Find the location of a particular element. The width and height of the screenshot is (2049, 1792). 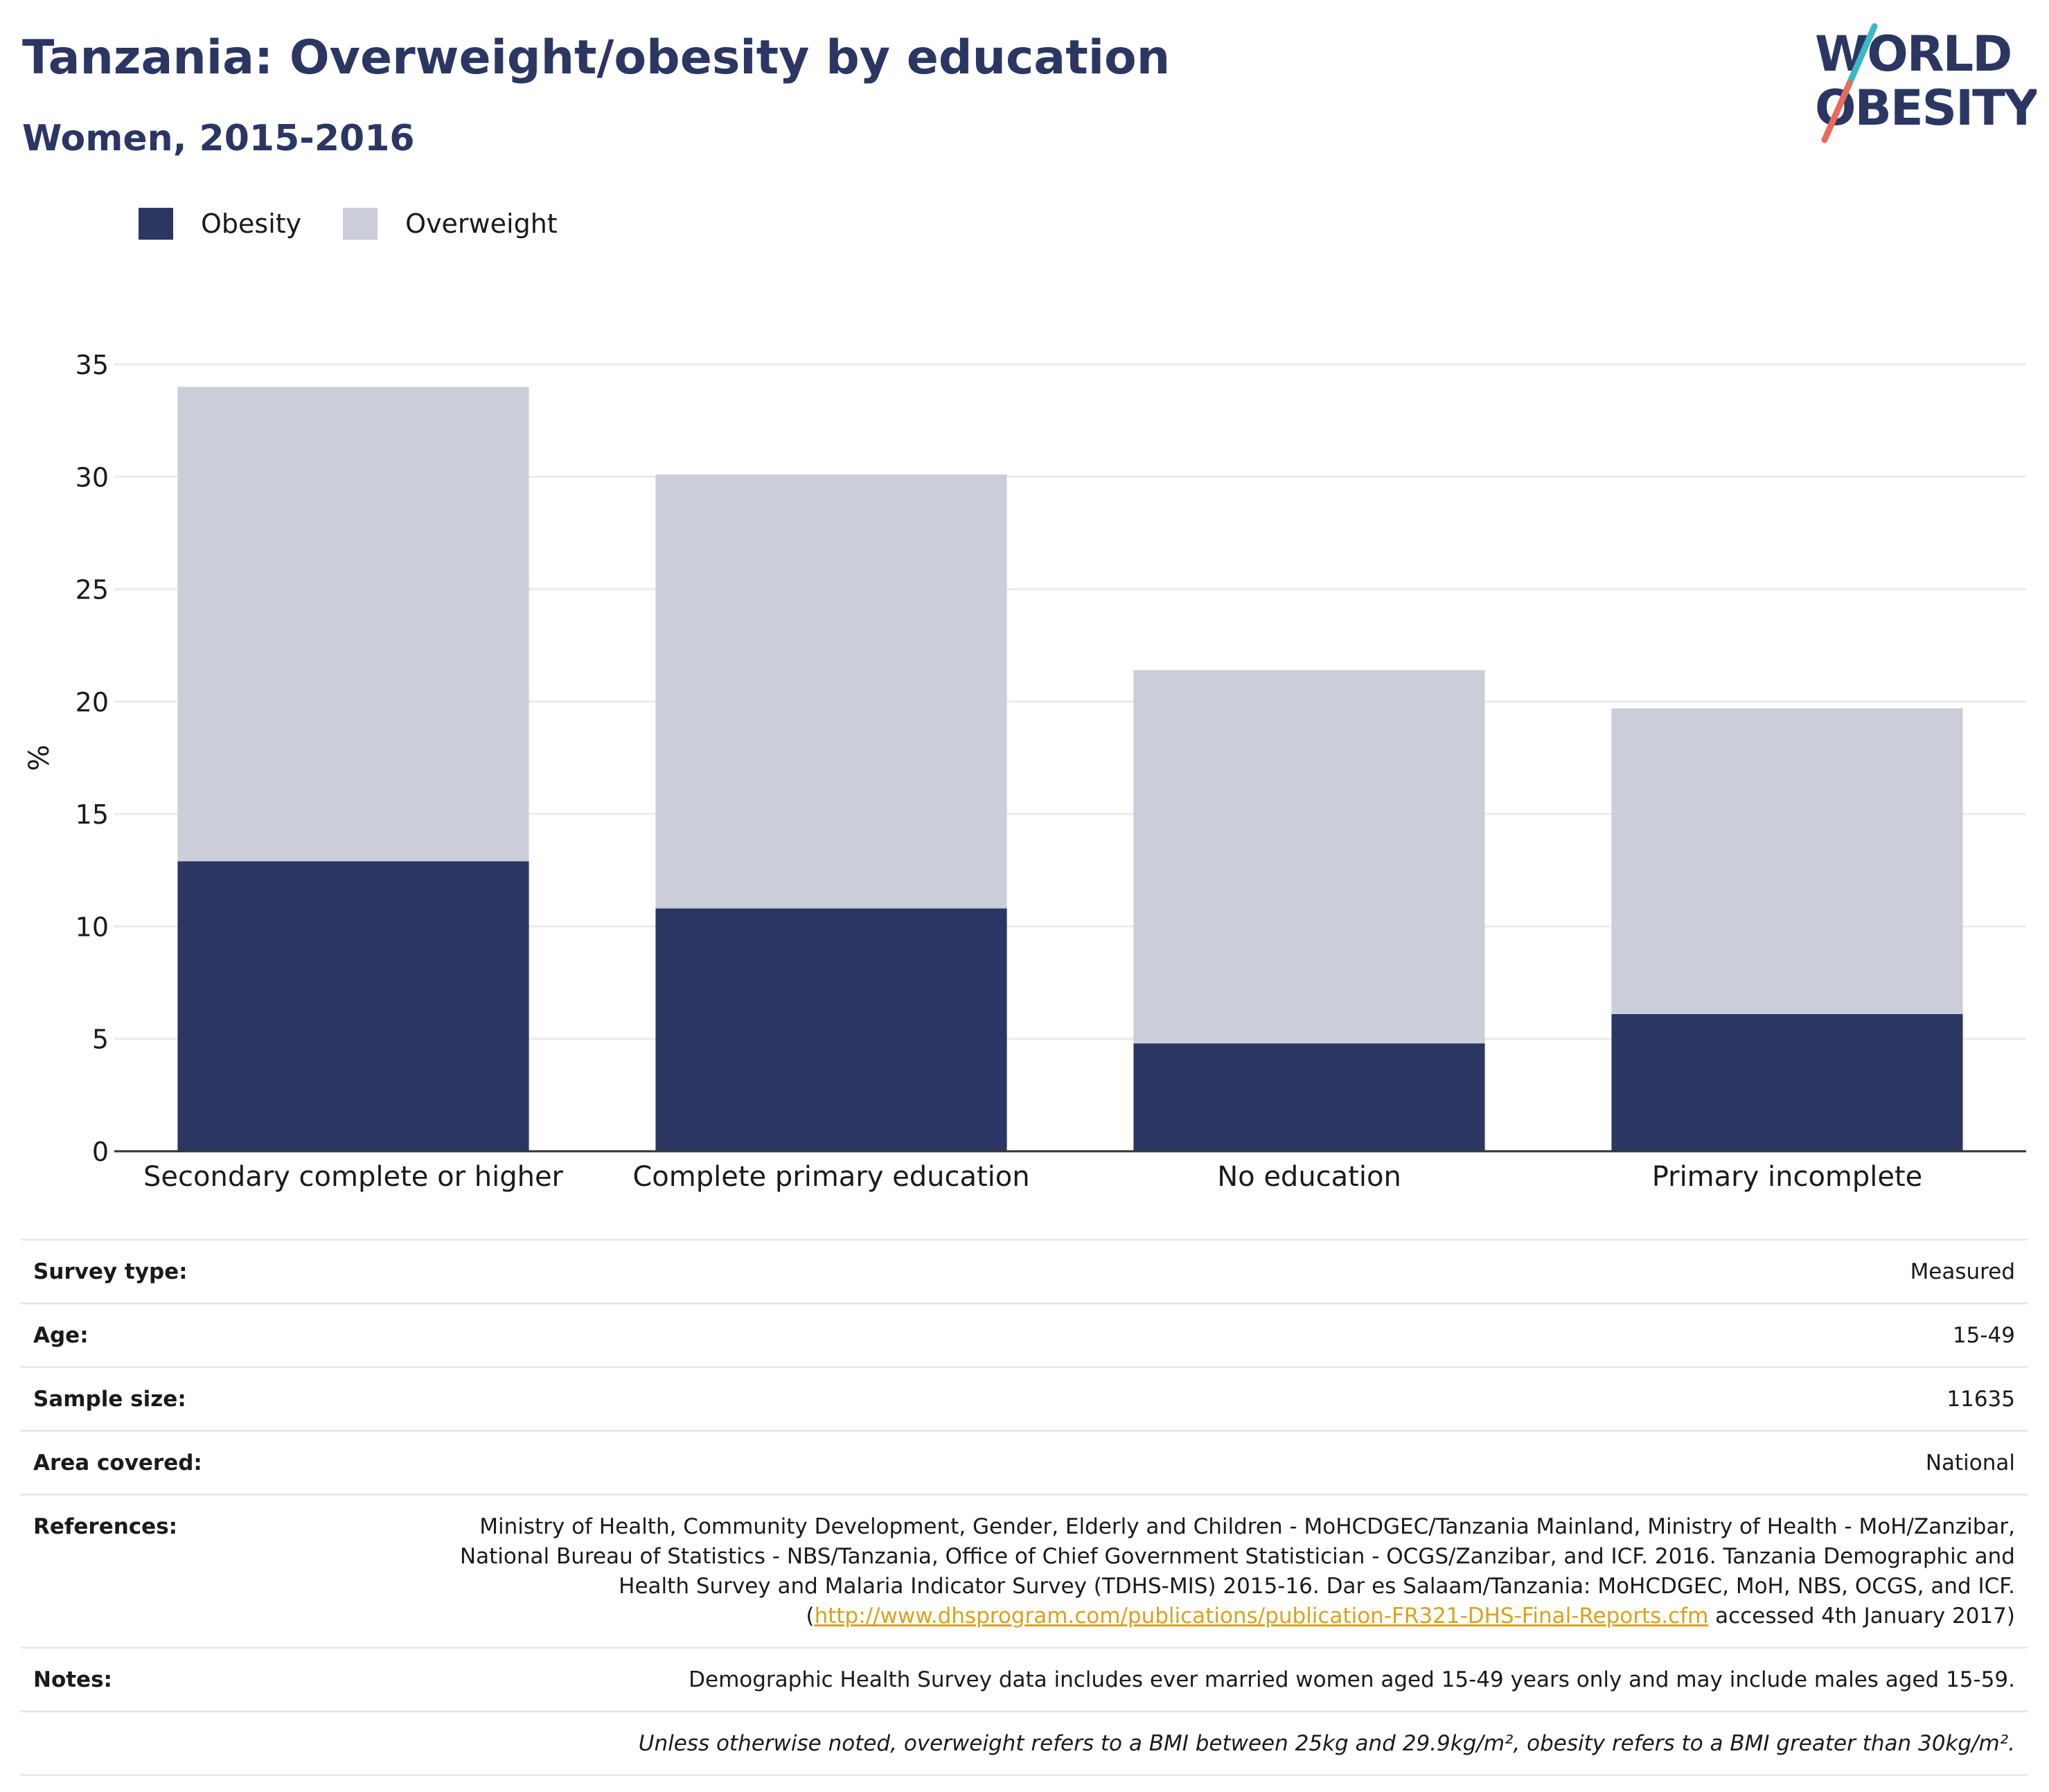

y-axis-label: % is located at coordinates (40, 758).